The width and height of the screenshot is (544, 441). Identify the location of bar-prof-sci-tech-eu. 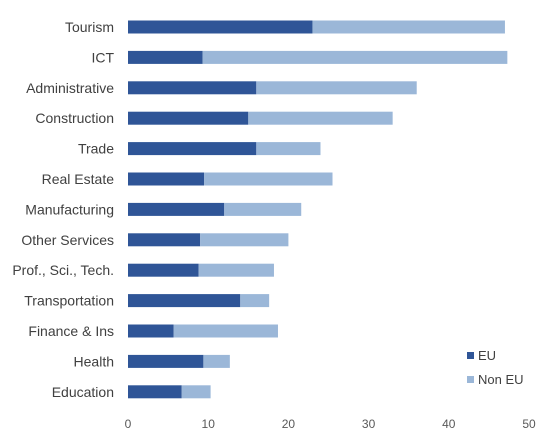
(163, 270).